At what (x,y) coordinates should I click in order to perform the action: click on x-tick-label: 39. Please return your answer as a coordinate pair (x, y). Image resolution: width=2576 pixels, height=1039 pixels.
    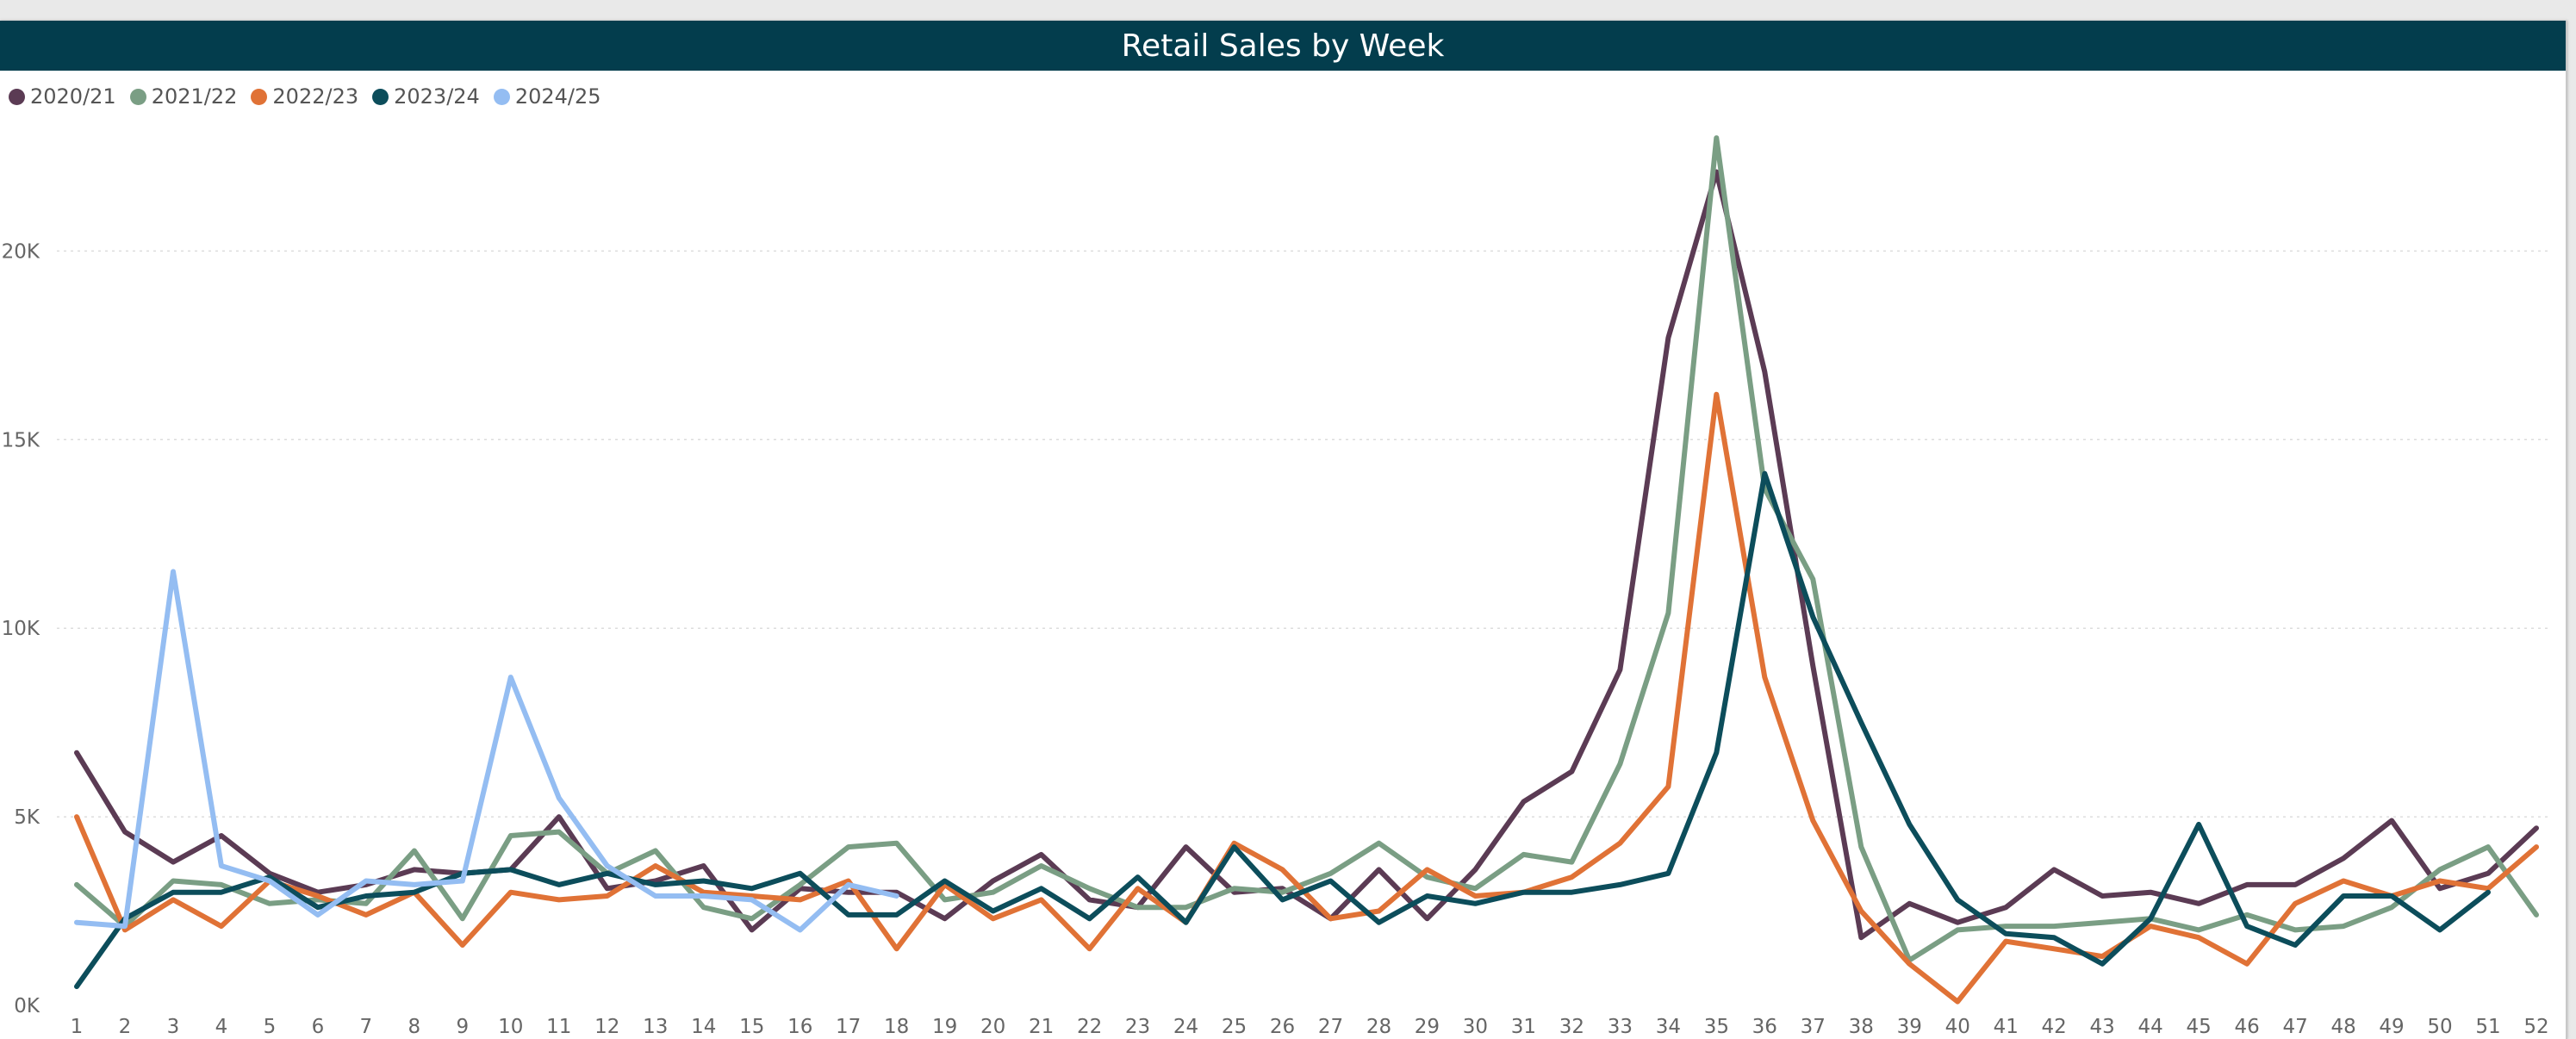
    Looking at the image, I should click on (1910, 1027).